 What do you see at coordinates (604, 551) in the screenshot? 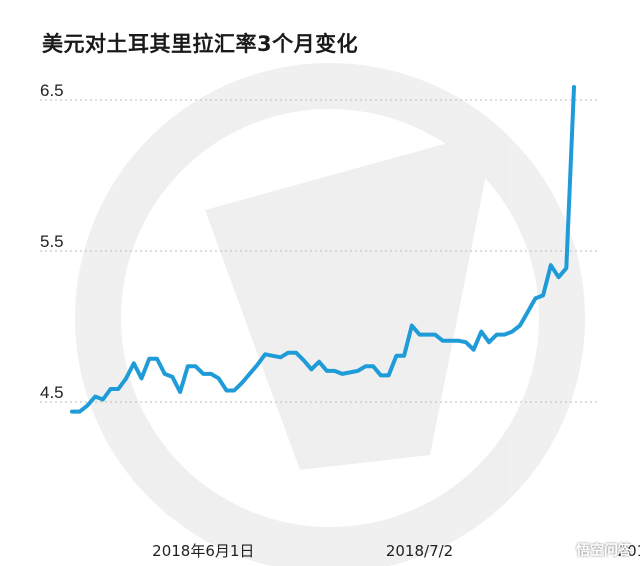
I see `watermark-text: 悟空问答` at bounding box center [604, 551].